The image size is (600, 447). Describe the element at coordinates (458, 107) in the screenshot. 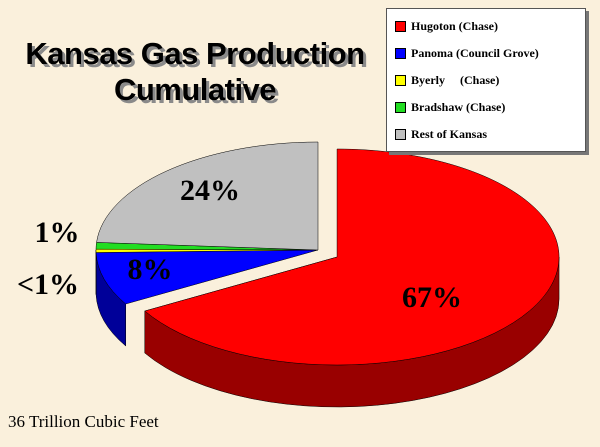

I see `legend-label: Bradshaw (Chase)` at that location.